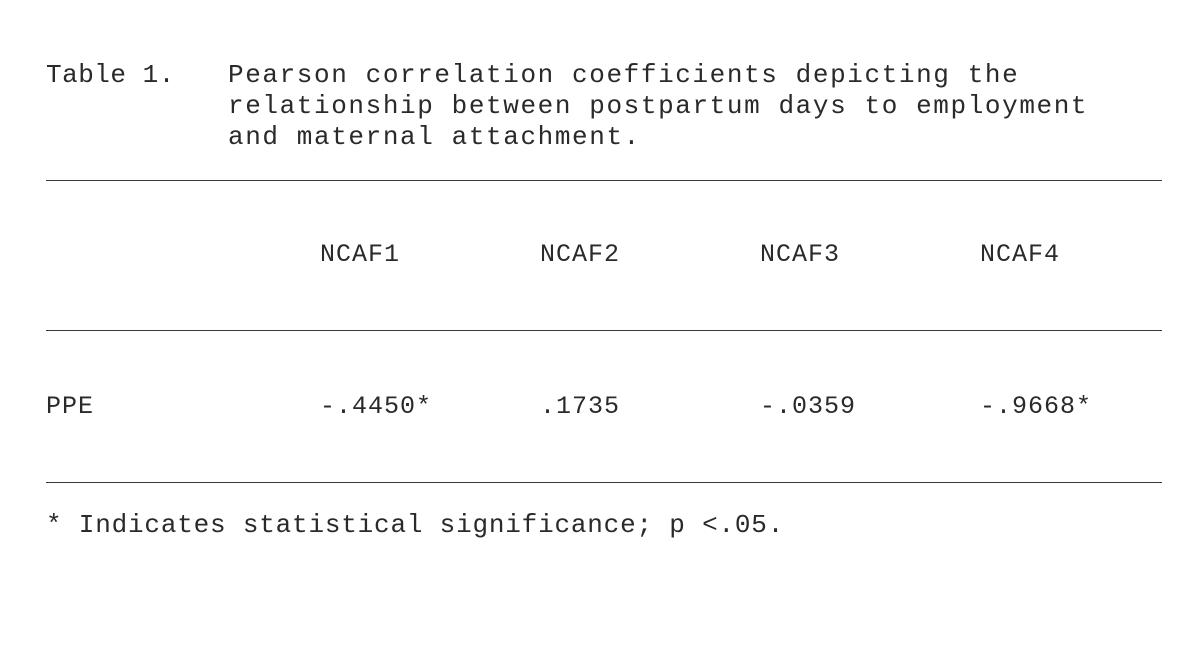  Describe the element at coordinates (604, 330) in the screenshot. I see `header-rule` at that location.